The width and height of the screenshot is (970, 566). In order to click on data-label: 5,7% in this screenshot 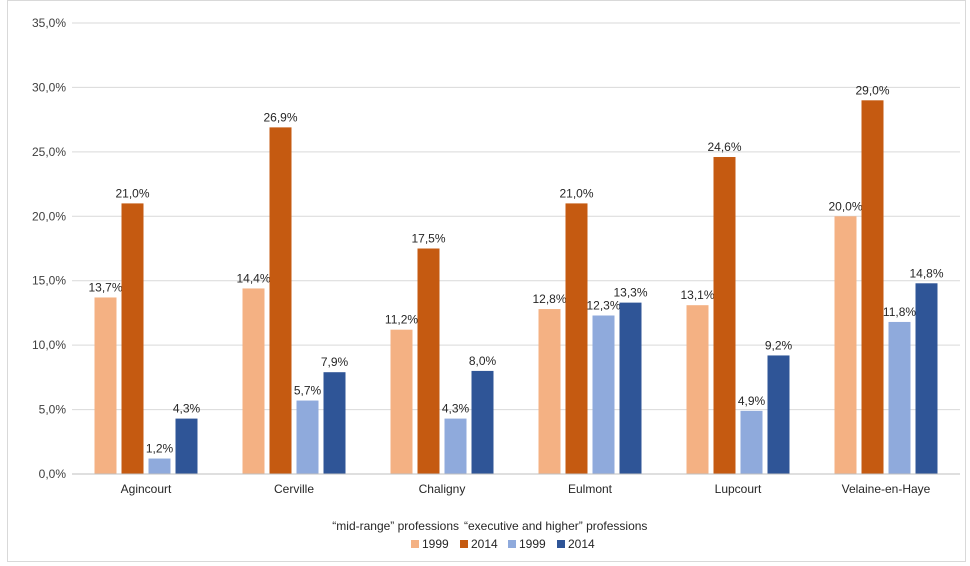, I will do `click(308, 391)`.